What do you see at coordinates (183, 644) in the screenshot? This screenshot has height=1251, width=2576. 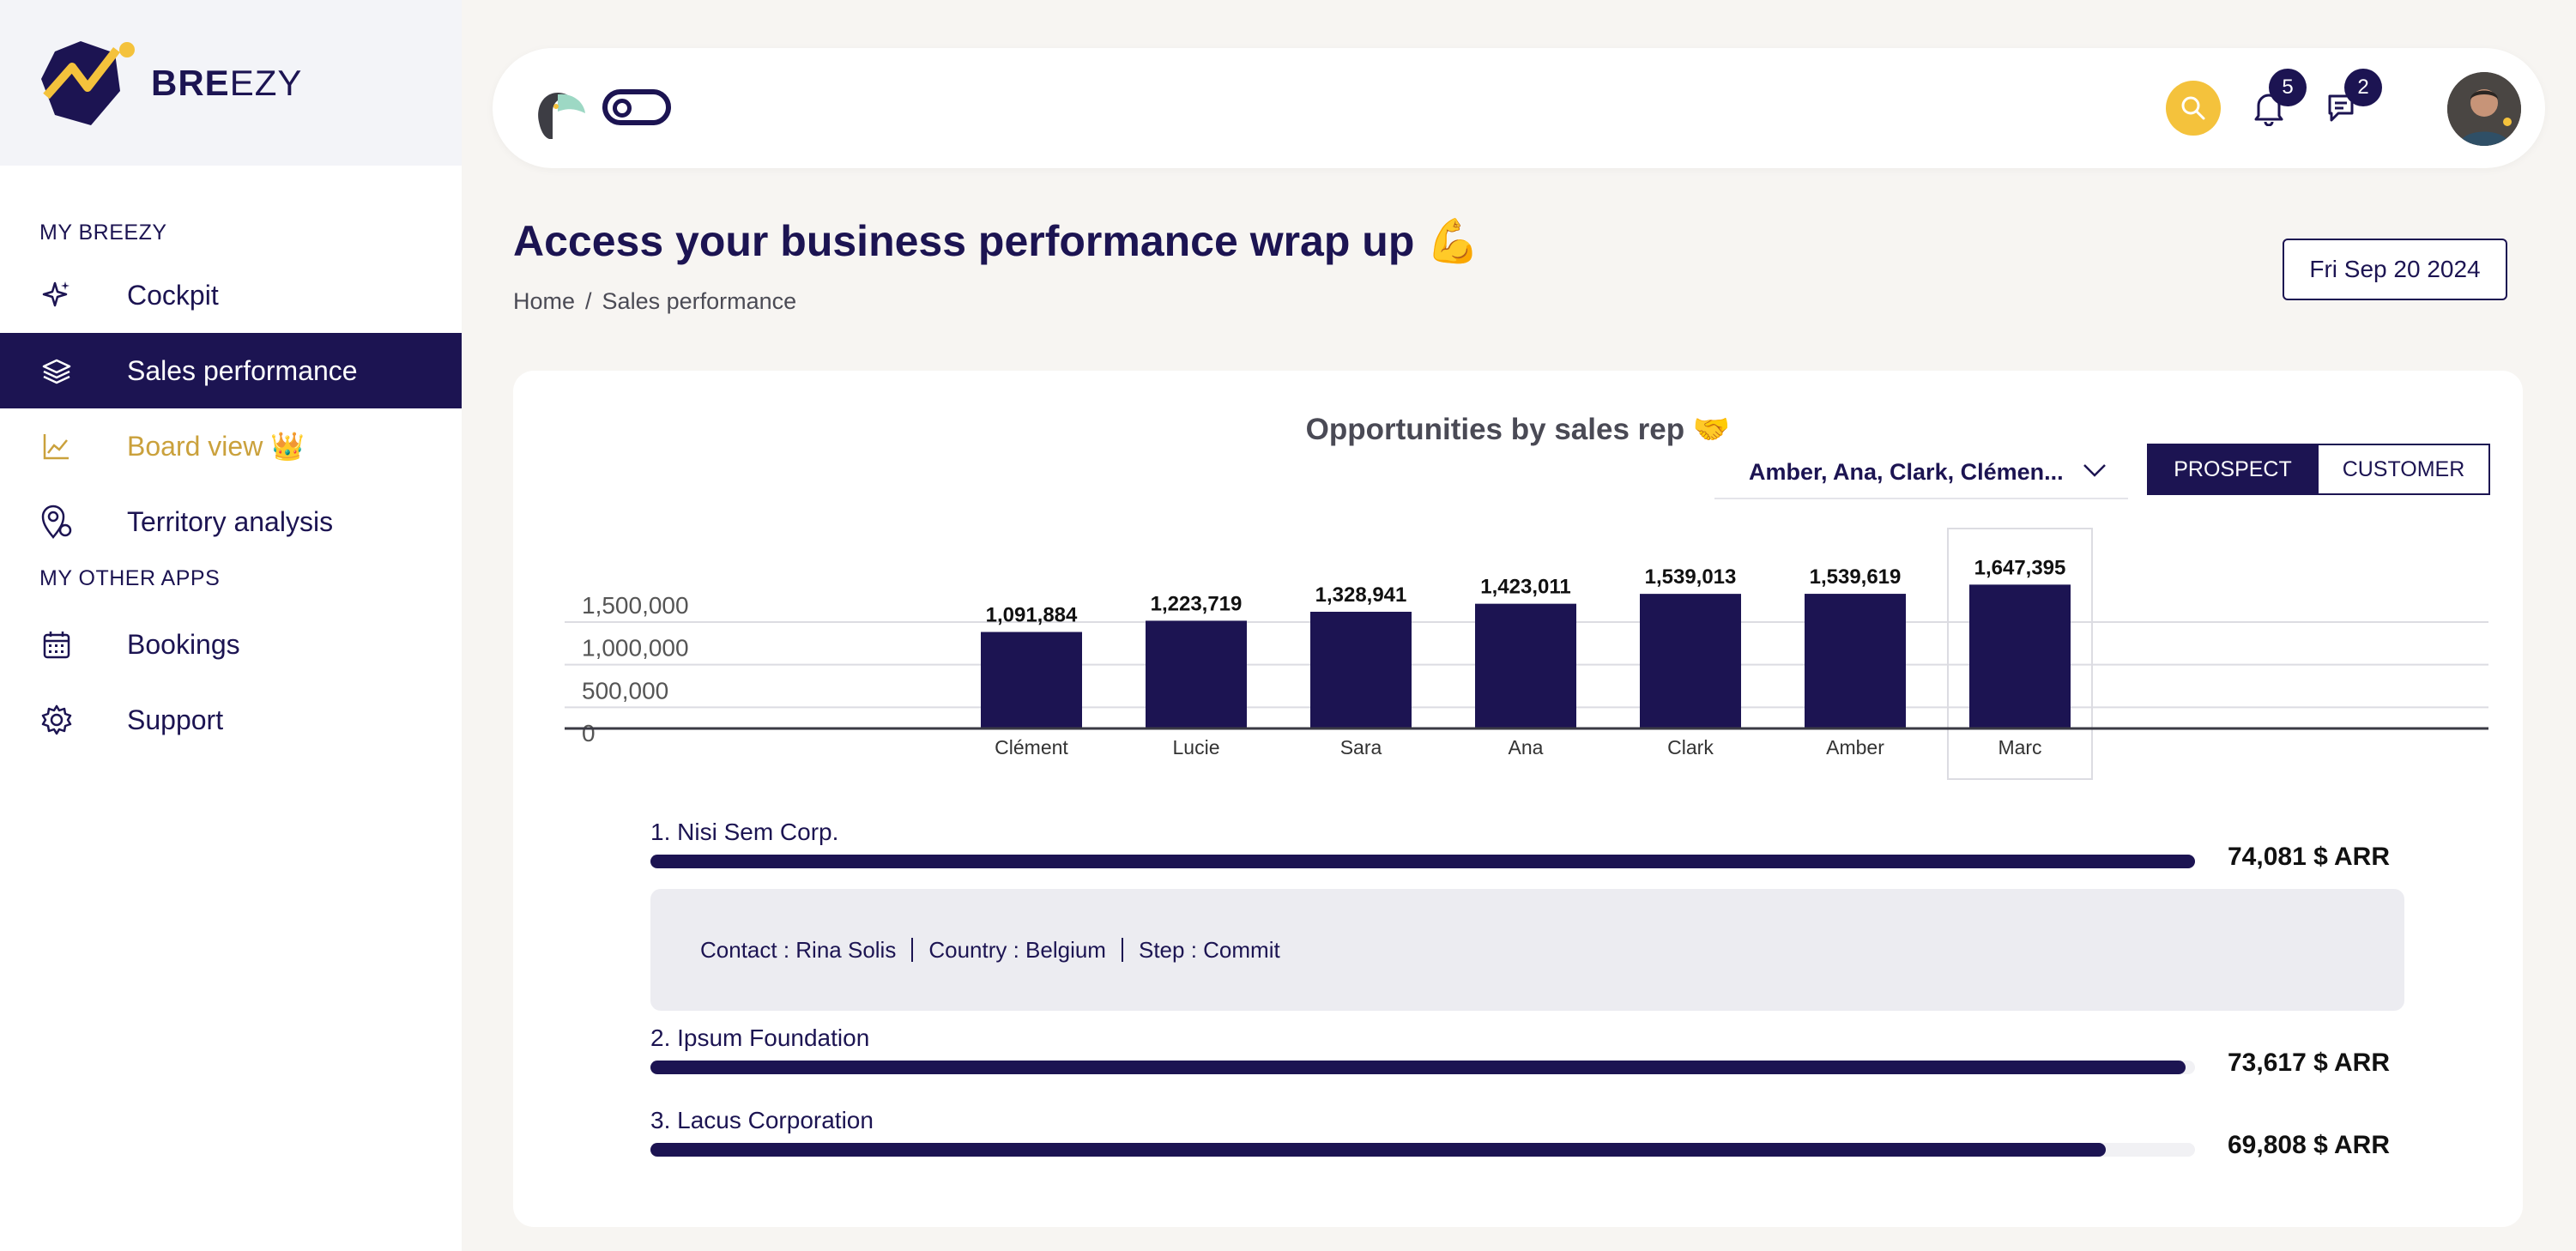 I see `sidebar-item-label: Bookings` at bounding box center [183, 644].